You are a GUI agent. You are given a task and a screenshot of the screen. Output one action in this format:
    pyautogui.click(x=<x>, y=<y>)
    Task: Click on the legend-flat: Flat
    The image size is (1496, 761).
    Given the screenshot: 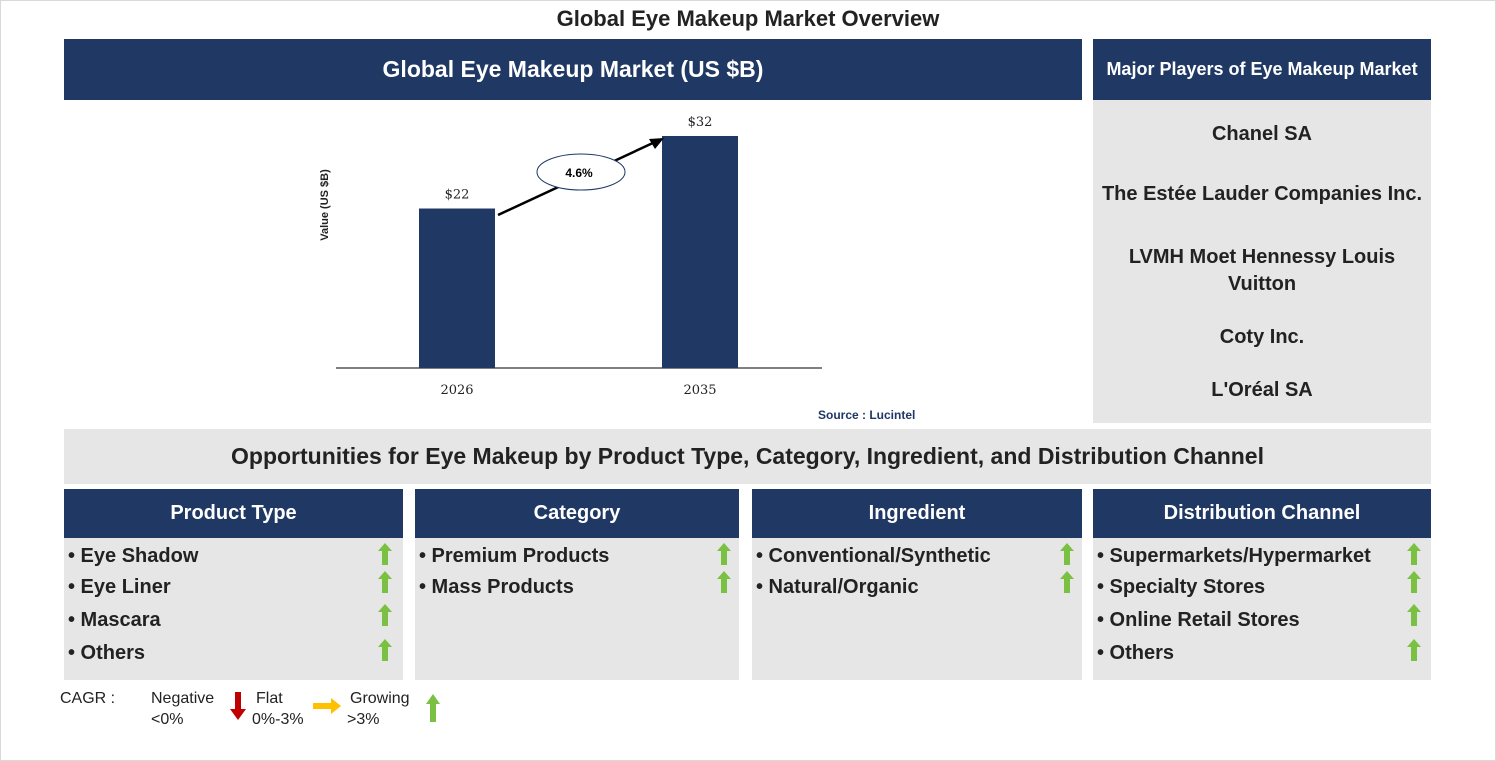 What is the action you would take?
    pyautogui.click(x=269, y=698)
    